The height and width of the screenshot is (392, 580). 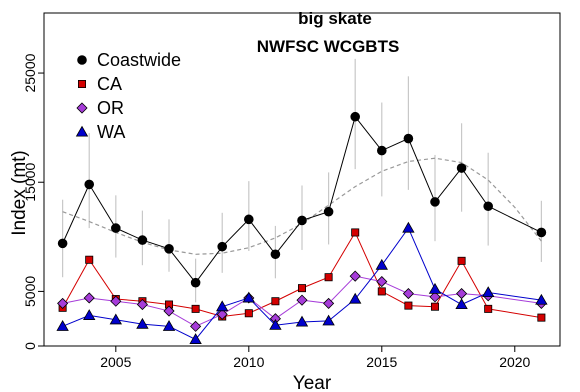 I want to click on point-wa-2018, so click(x=461, y=304).